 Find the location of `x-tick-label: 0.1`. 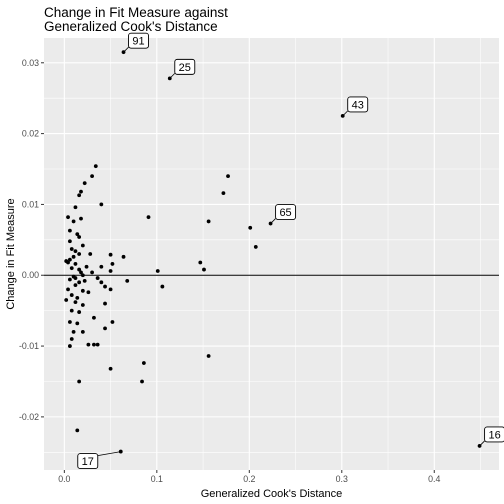

x-tick-label: 0.1 is located at coordinates (157, 479).